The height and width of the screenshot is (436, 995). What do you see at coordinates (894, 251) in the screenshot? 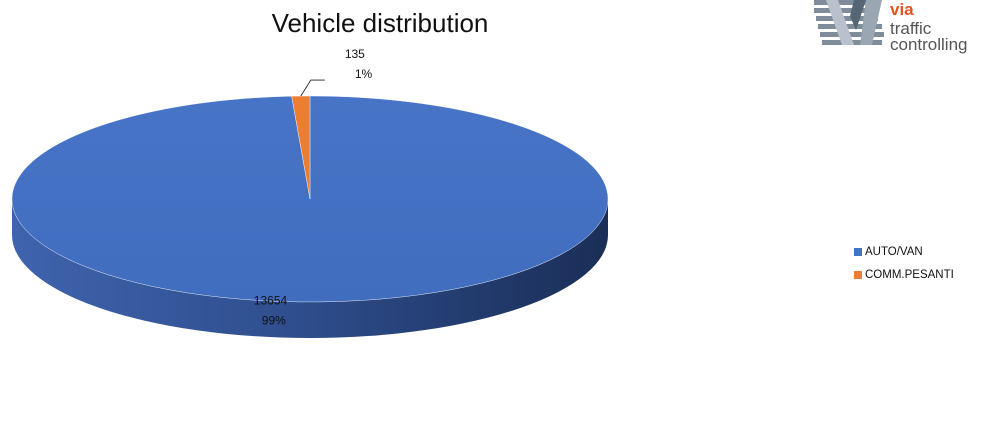
I see `legend-label-auto-van: AUTO/VAN` at bounding box center [894, 251].